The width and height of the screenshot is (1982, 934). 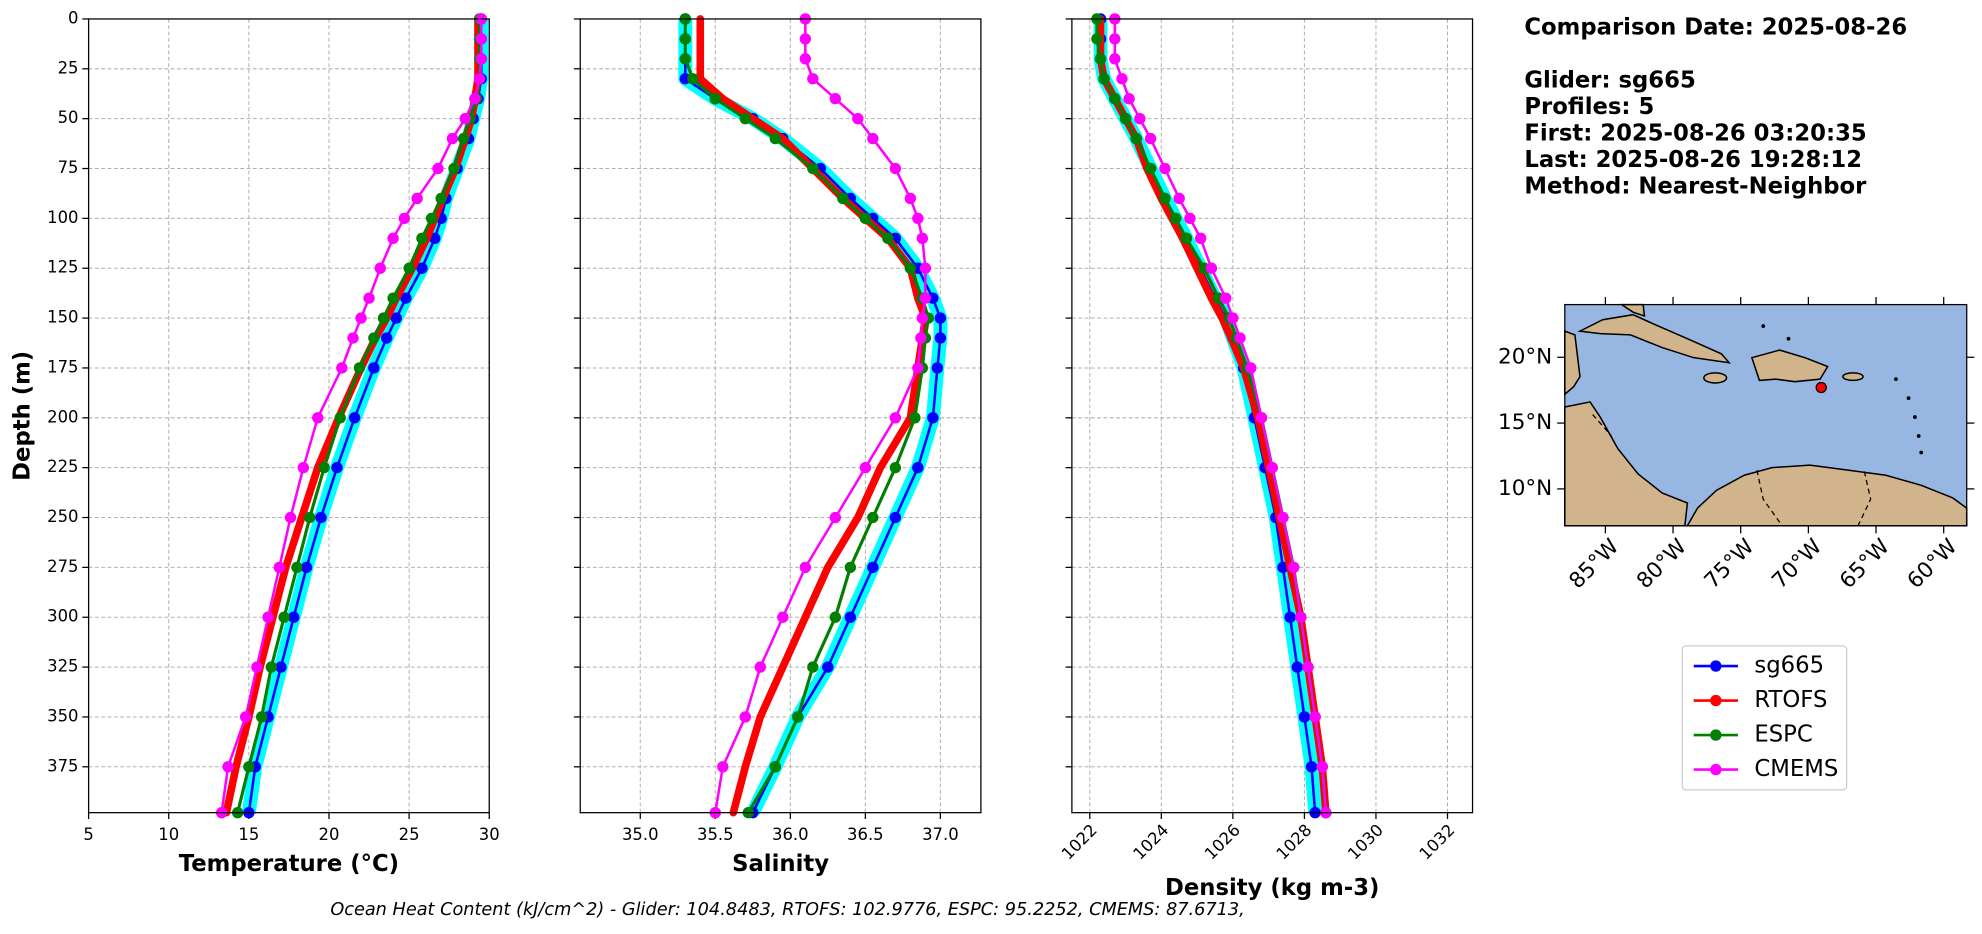 What do you see at coordinates (813, 416) in the screenshot?
I see `series-line` at bounding box center [813, 416].